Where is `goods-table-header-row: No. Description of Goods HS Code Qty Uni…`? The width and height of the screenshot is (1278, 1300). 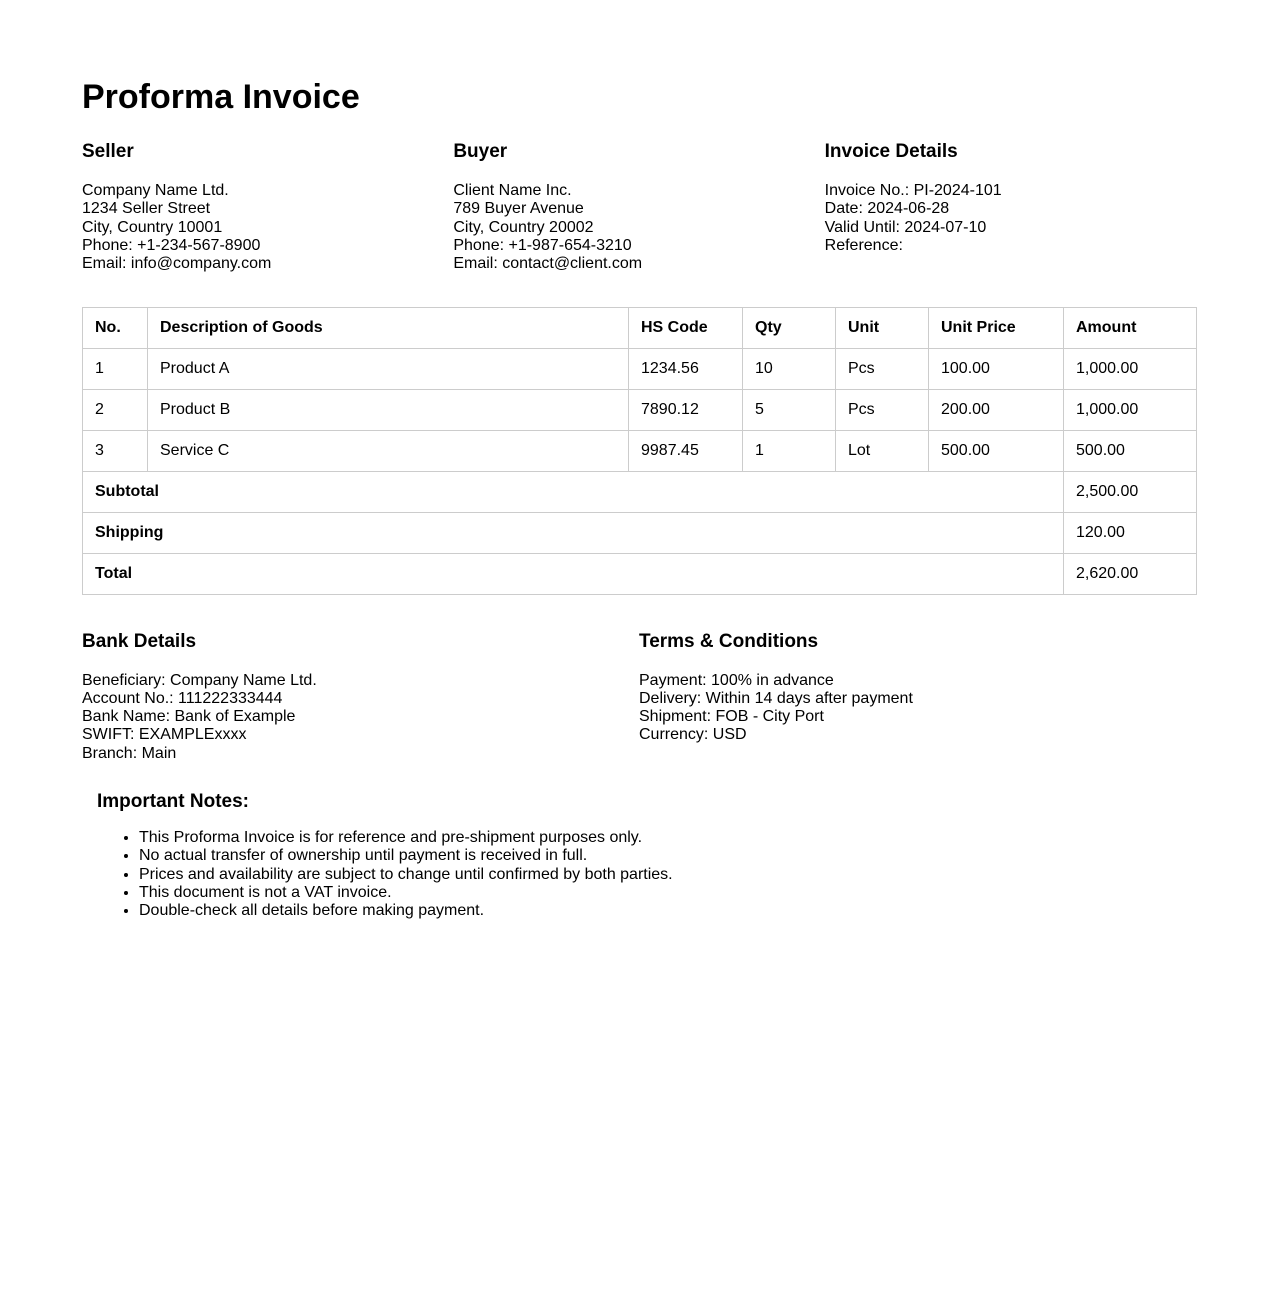 goods-table-header-row: No. Description of Goods HS Code Qty Uni… is located at coordinates (639, 327).